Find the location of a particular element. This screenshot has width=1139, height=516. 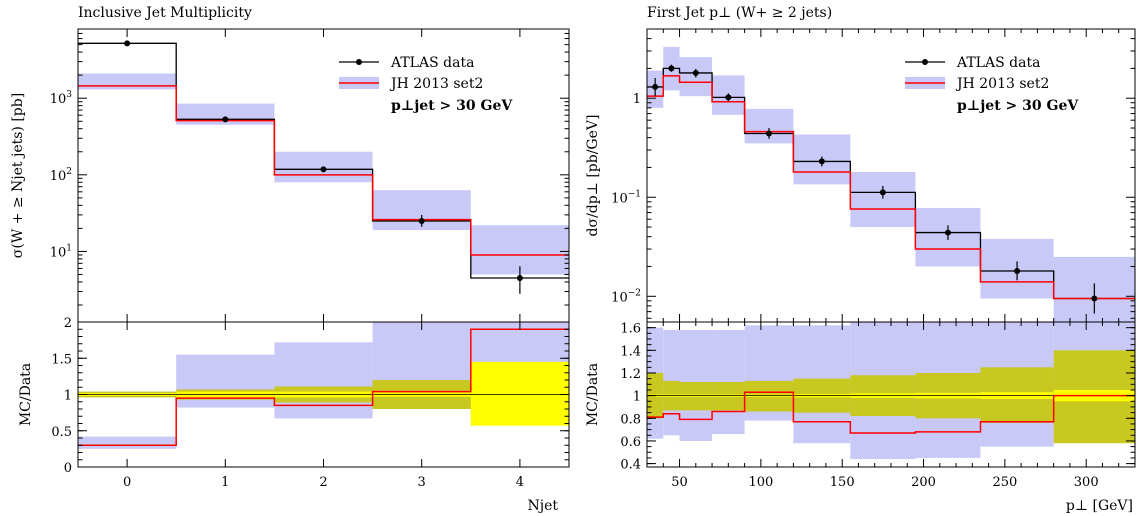

ratio-tick-label: 0.4 is located at coordinates (630, 465).